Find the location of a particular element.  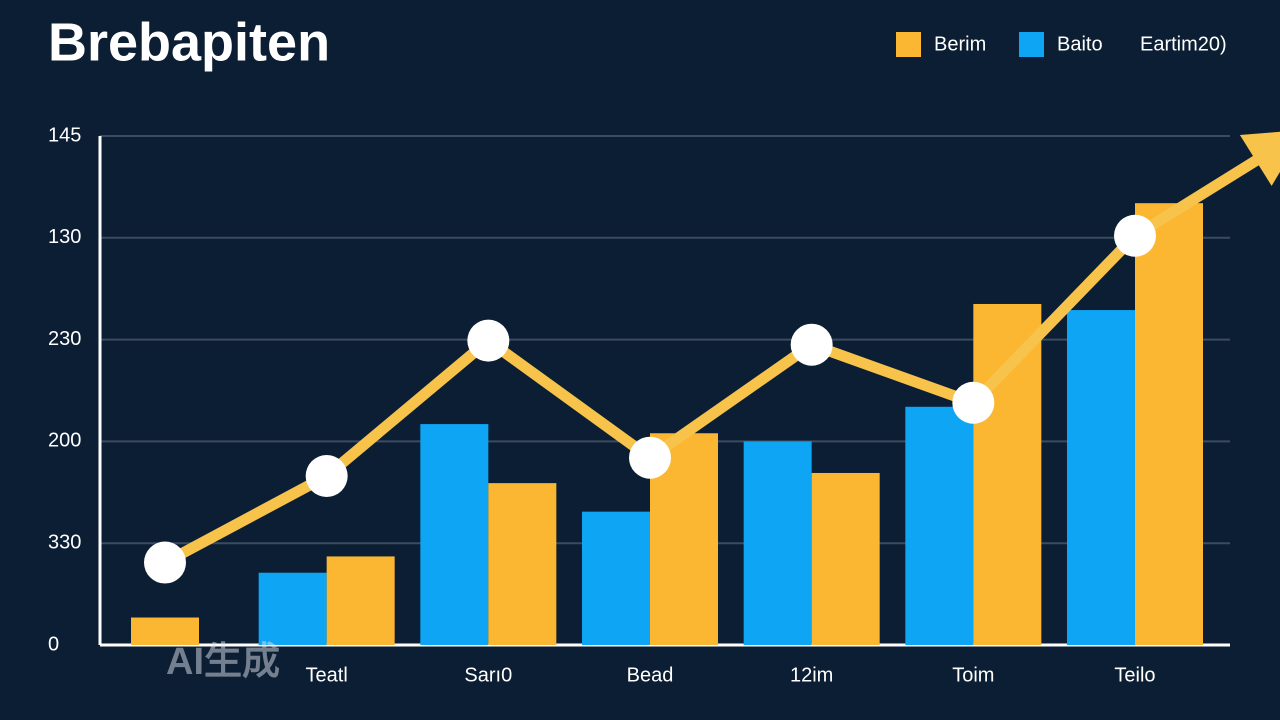

x-tick-label: Toim is located at coordinates (973, 675).